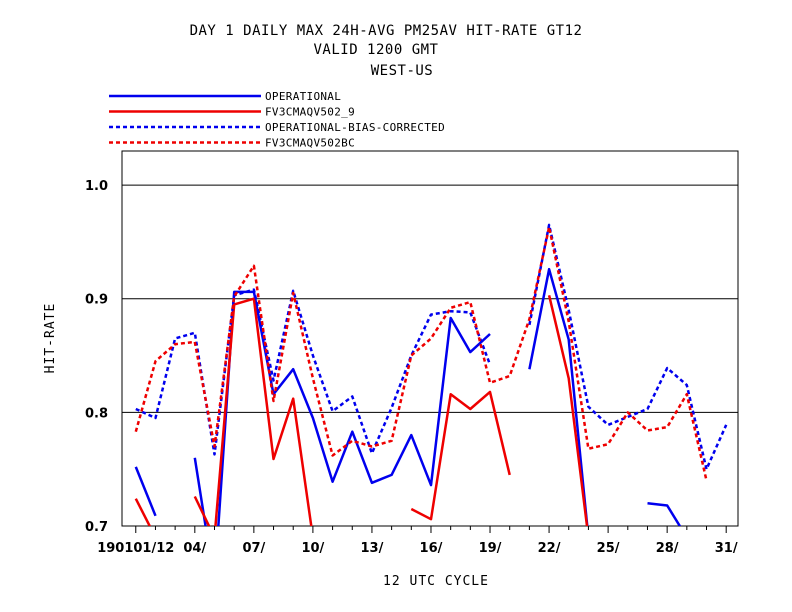 This screenshot has width=792, height=612. What do you see at coordinates (436, 581) in the screenshot?
I see `x-axis-label: 12 UTC CYCLE` at bounding box center [436, 581].